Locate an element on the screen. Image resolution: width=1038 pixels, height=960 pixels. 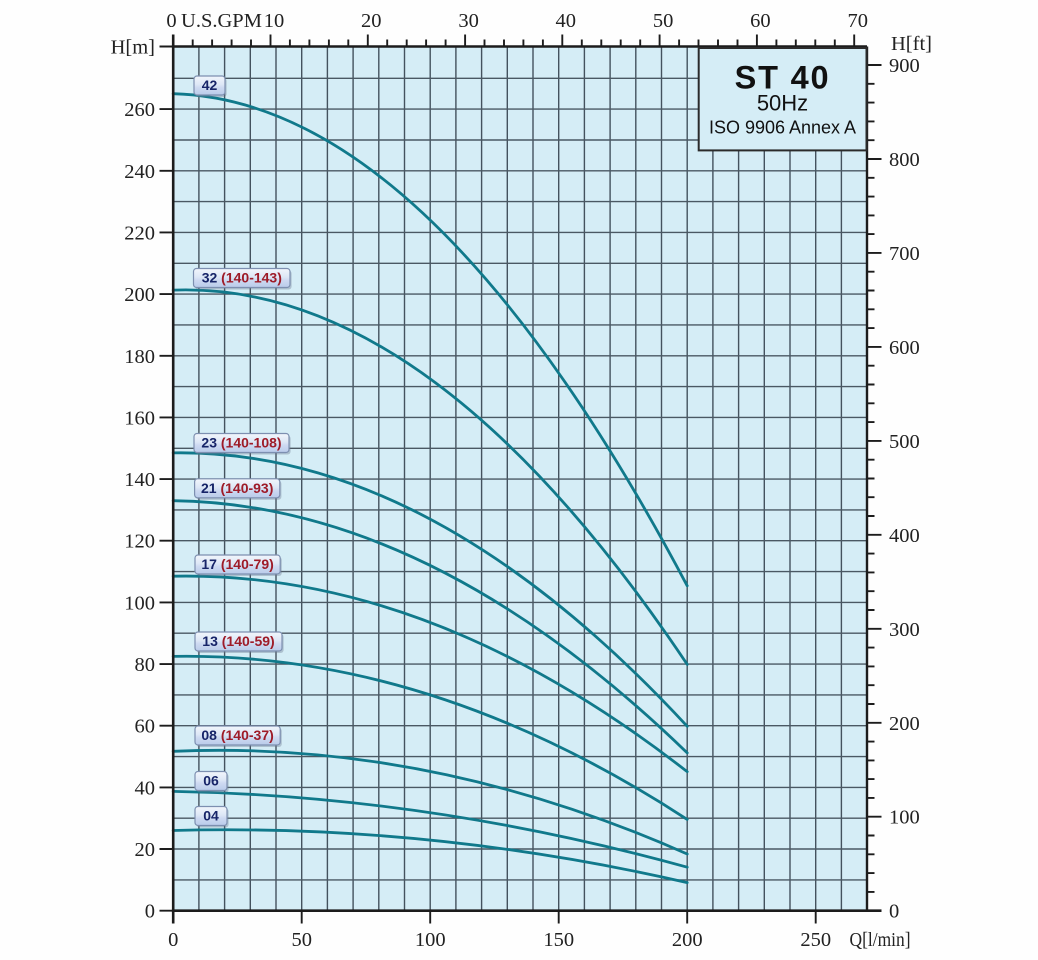
svg-text: 10 is located at coordinates (274, 21).